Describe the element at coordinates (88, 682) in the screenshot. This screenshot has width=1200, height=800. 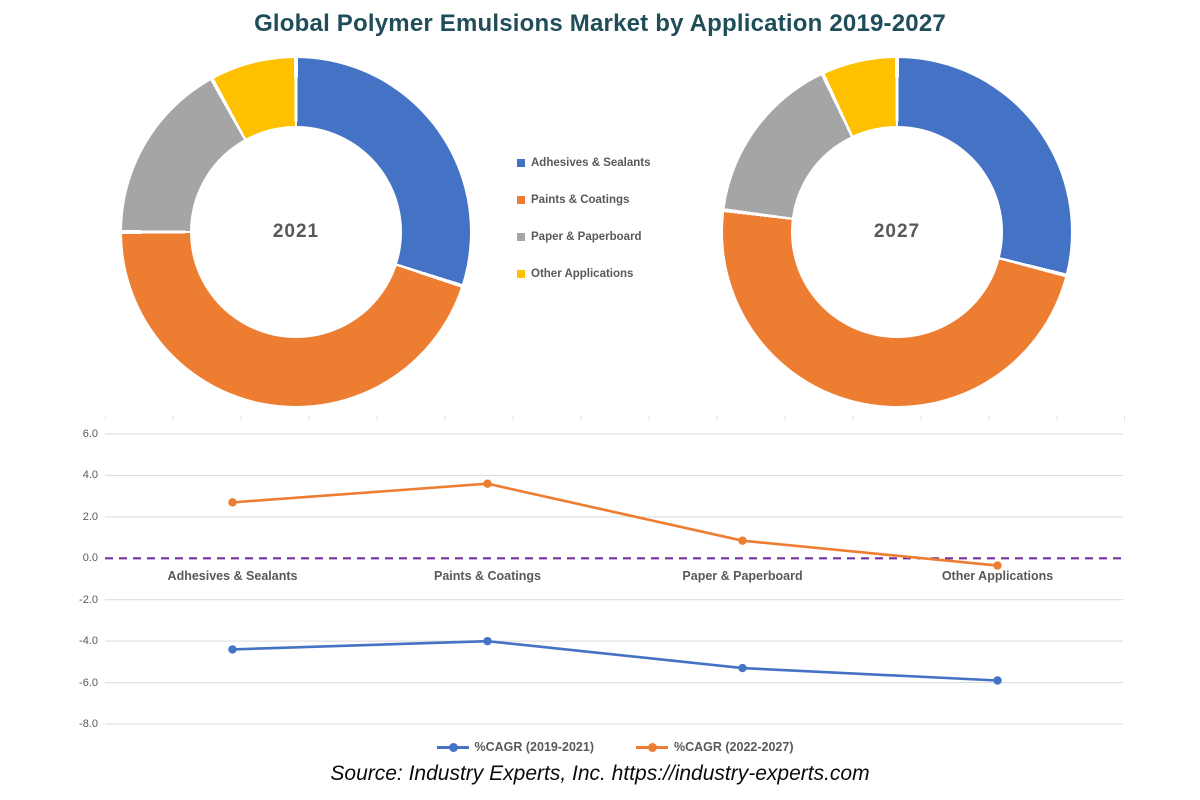
I see `y-axis-tick-label: -6.0` at that location.